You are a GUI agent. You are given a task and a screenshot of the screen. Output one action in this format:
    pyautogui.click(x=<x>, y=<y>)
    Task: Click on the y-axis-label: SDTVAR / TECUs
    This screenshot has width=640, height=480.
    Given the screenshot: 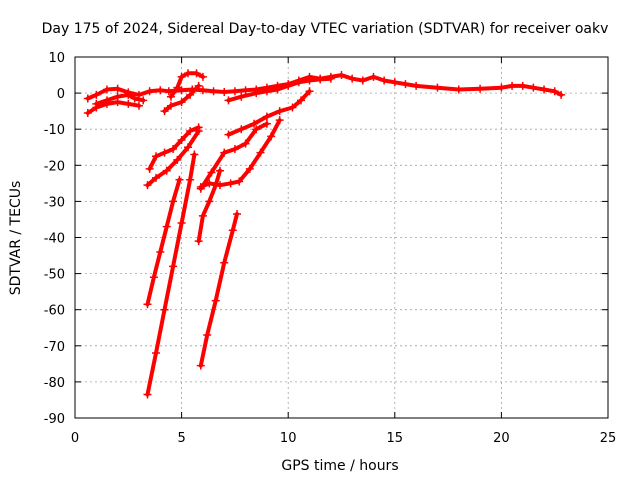 What is the action you would take?
    pyautogui.click(x=16, y=238)
    